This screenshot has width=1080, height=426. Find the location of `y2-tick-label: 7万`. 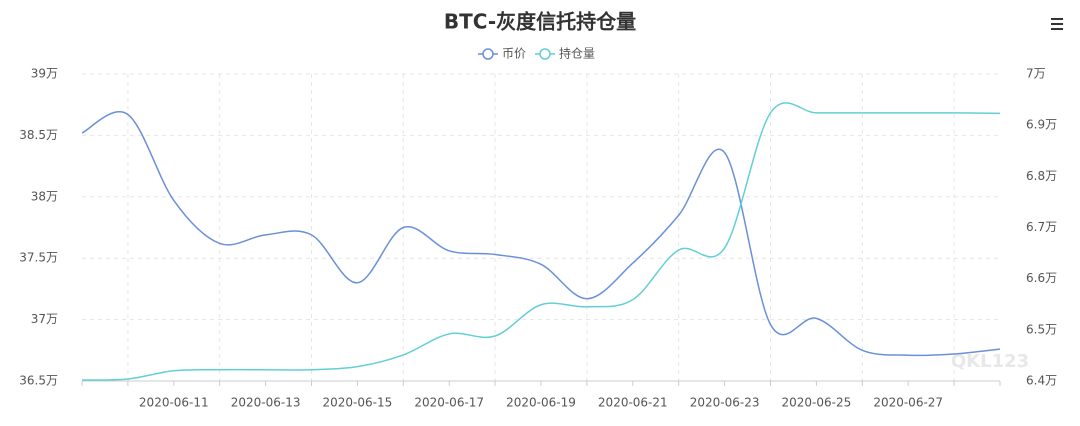

y2-tick-label: 7万 is located at coordinates (1036, 74).